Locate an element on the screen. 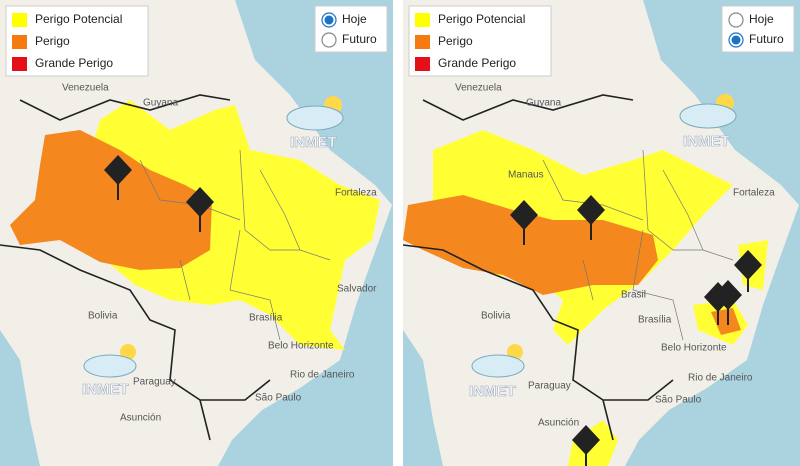 The height and width of the screenshot is (466, 800). map-label: Manaus is located at coordinates (526, 175).